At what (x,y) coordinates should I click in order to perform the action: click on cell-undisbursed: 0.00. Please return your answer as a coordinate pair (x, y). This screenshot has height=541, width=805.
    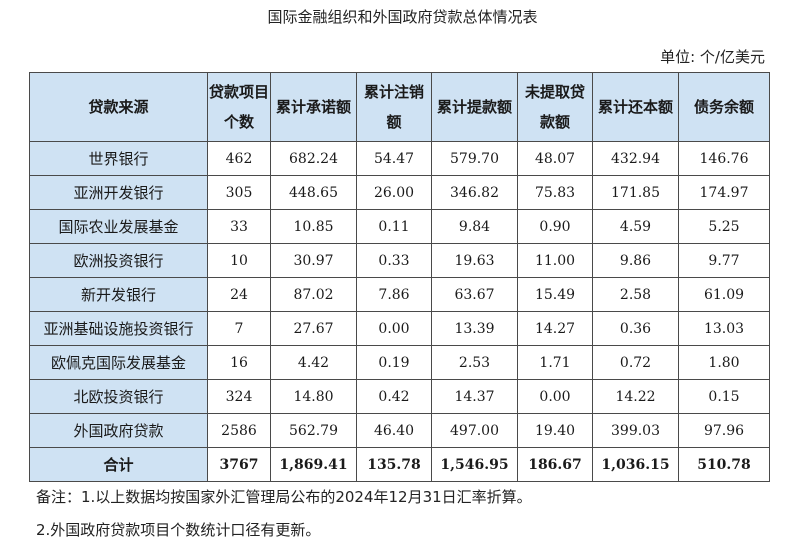
    Looking at the image, I should click on (555, 396).